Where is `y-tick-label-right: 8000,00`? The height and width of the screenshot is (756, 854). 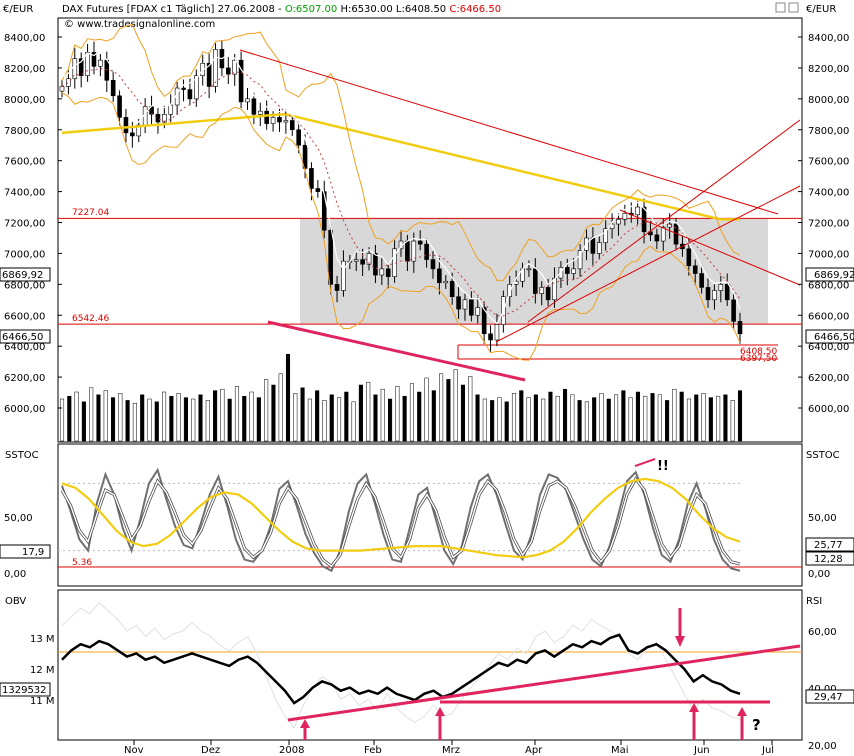
y-tick-label-right: 8000,00 is located at coordinates (828, 100).